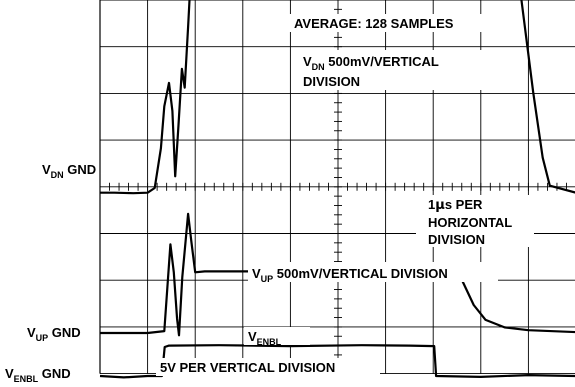 This screenshot has height=387, width=575. Describe the element at coordinates (455, 205) in the screenshot. I see `timebase-annotation: 1μs PER` at that location.